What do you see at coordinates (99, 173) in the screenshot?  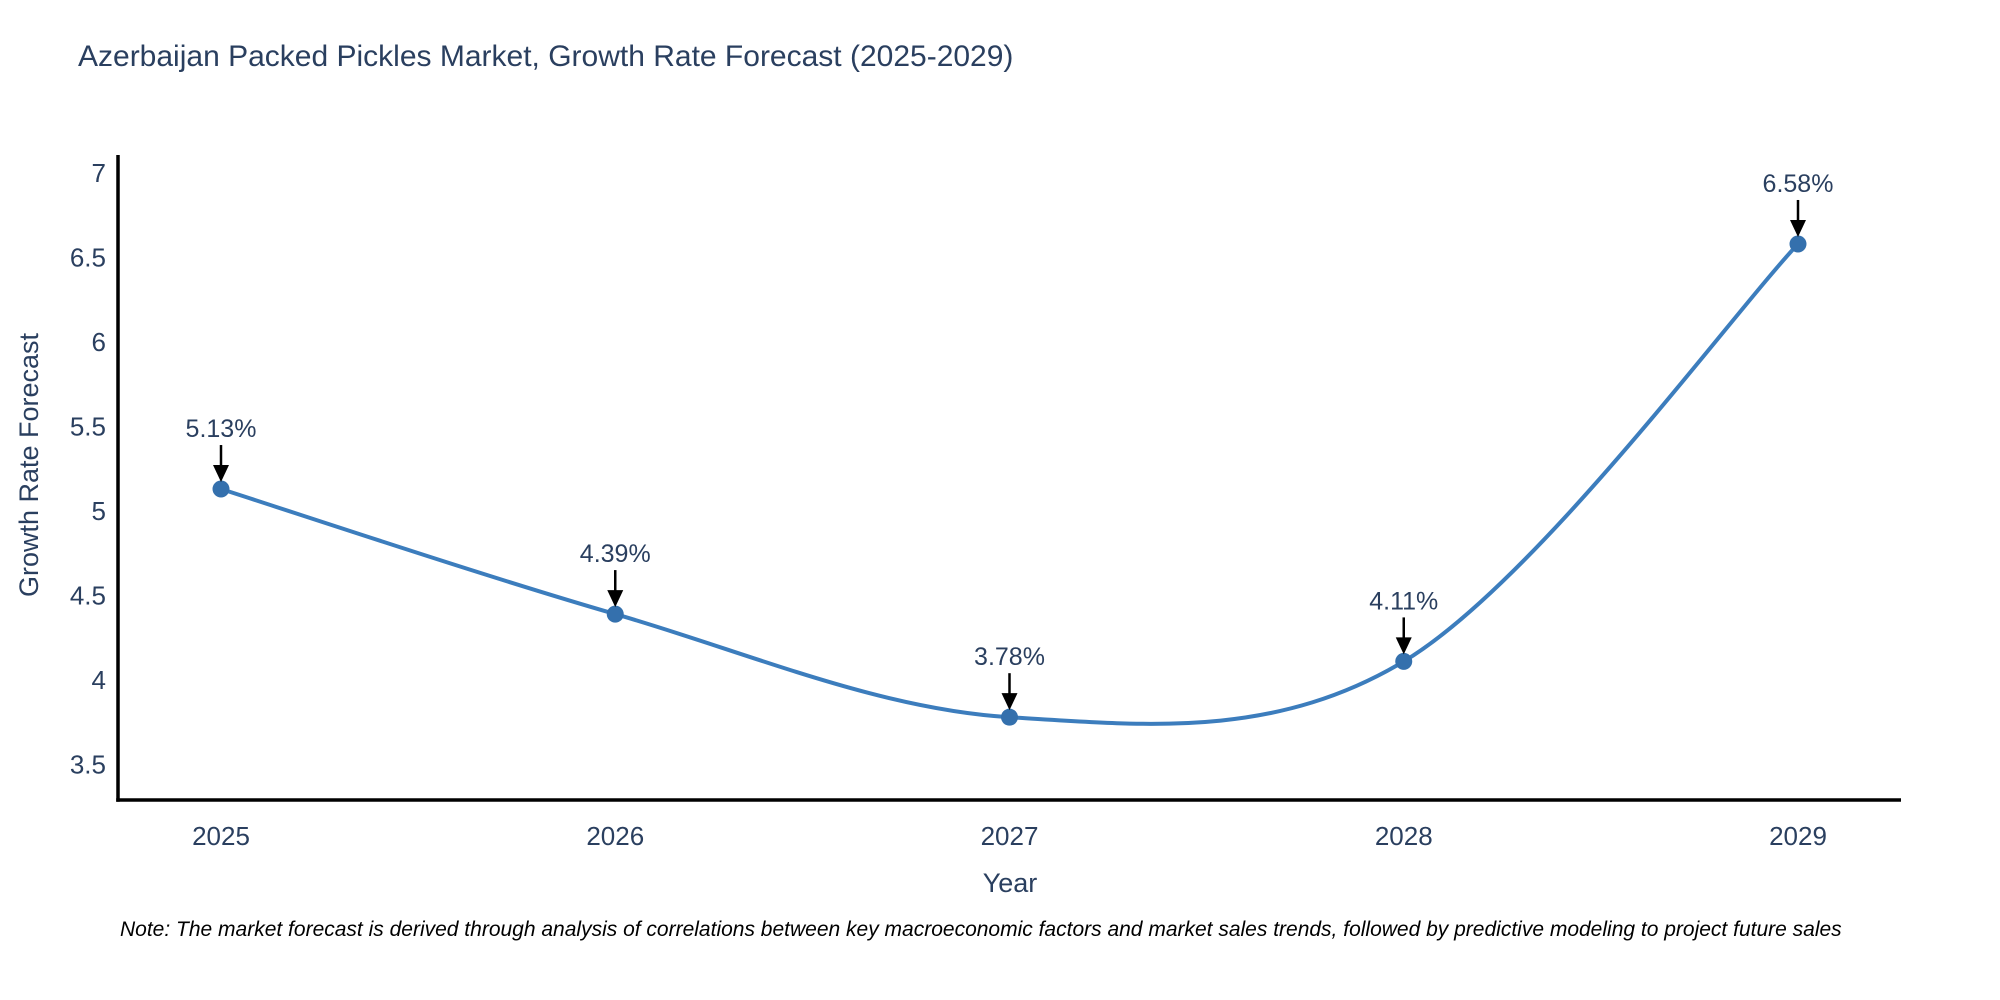 I see `y-tick-label: 7` at bounding box center [99, 173].